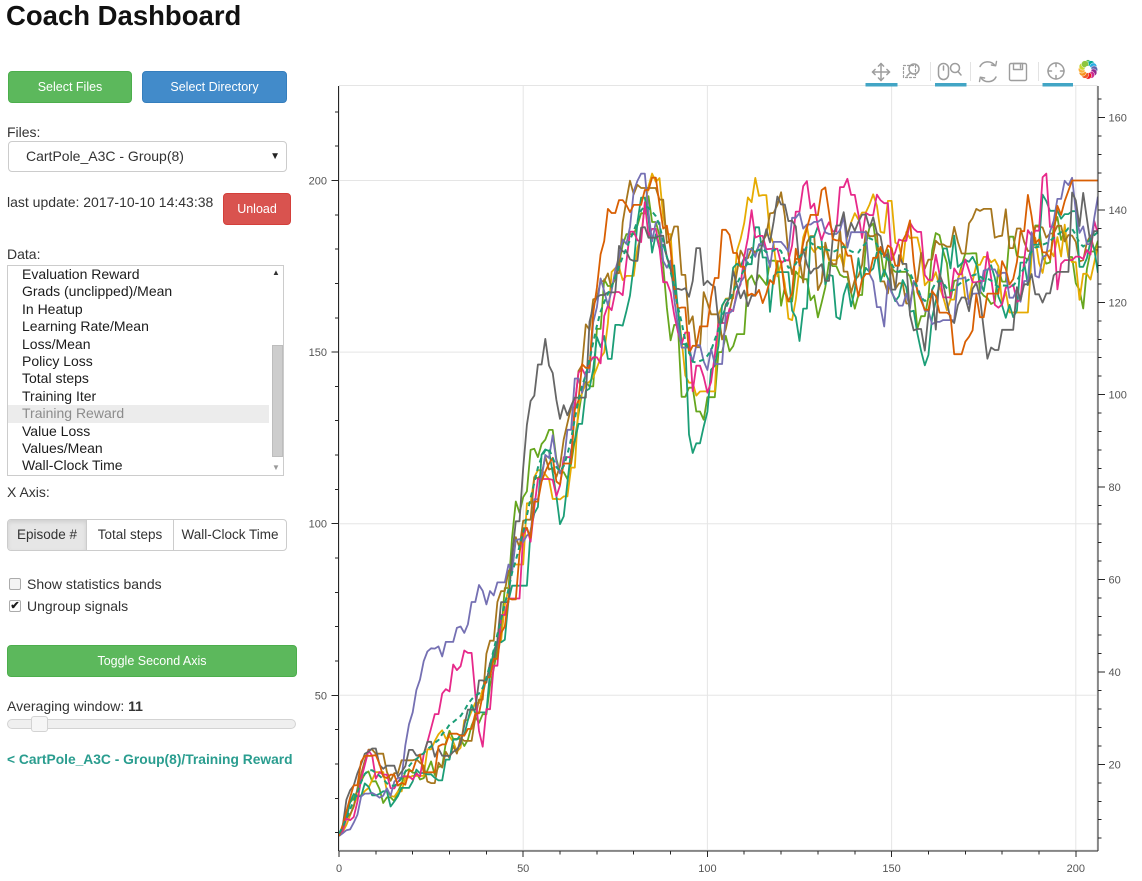  I want to click on svg-text: 20, so click(1115, 765).